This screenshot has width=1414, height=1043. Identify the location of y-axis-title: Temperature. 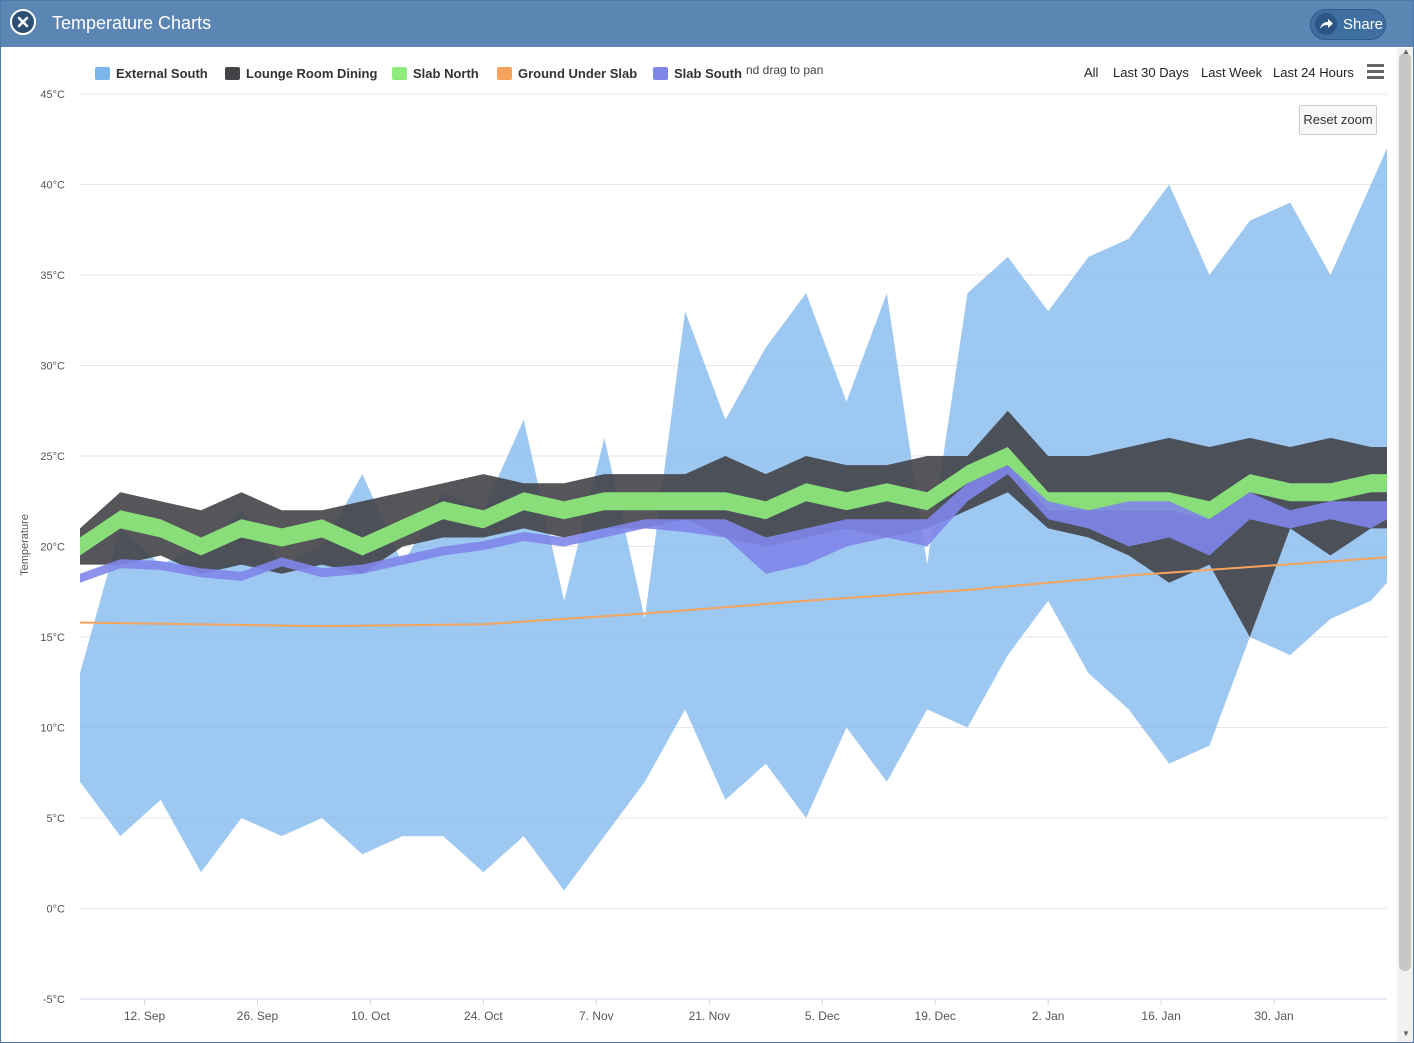
(25, 545).